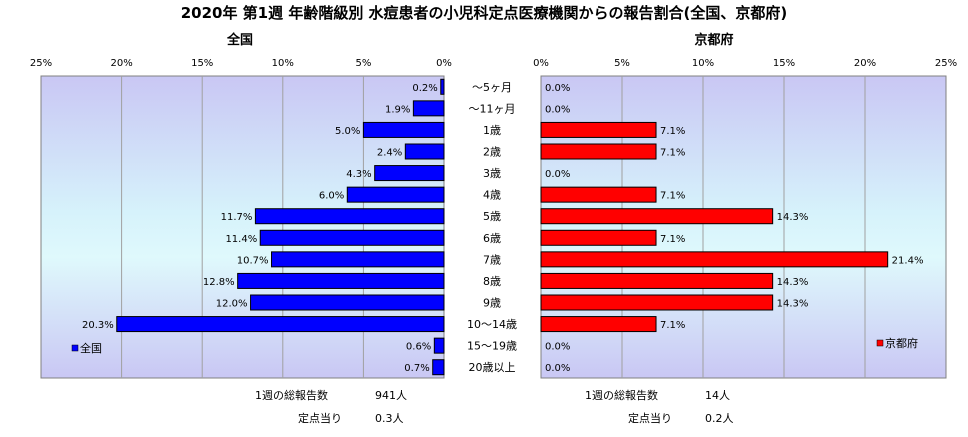 The image size is (968, 437). Describe the element at coordinates (291, 395) in the screenshot. I see `left-total-label: 1週の総報告数` at that location.